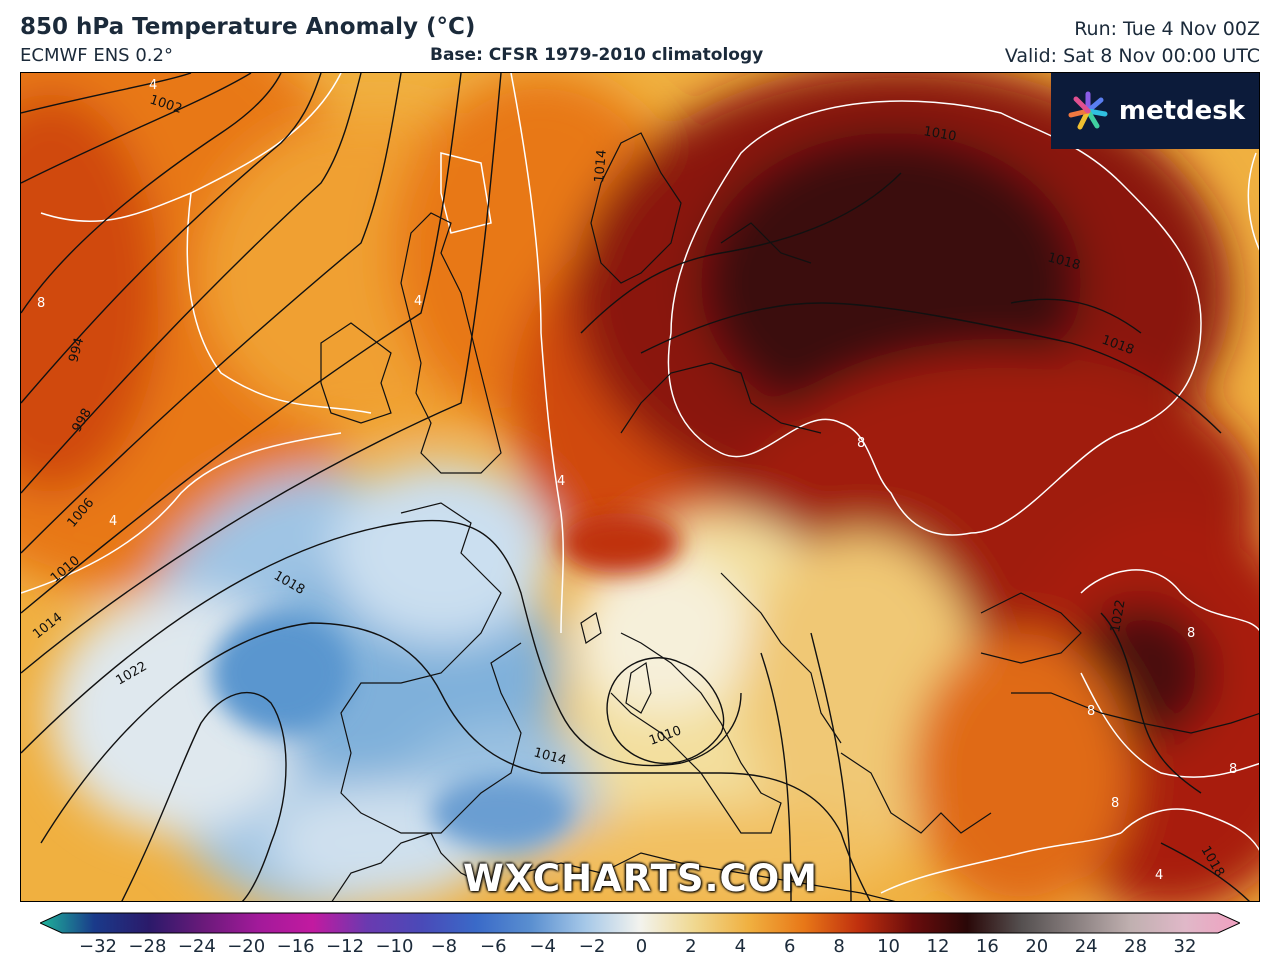 The image size is (1280, 980). I want to click on colorbar-tick-label: 8, so click(839, 946).